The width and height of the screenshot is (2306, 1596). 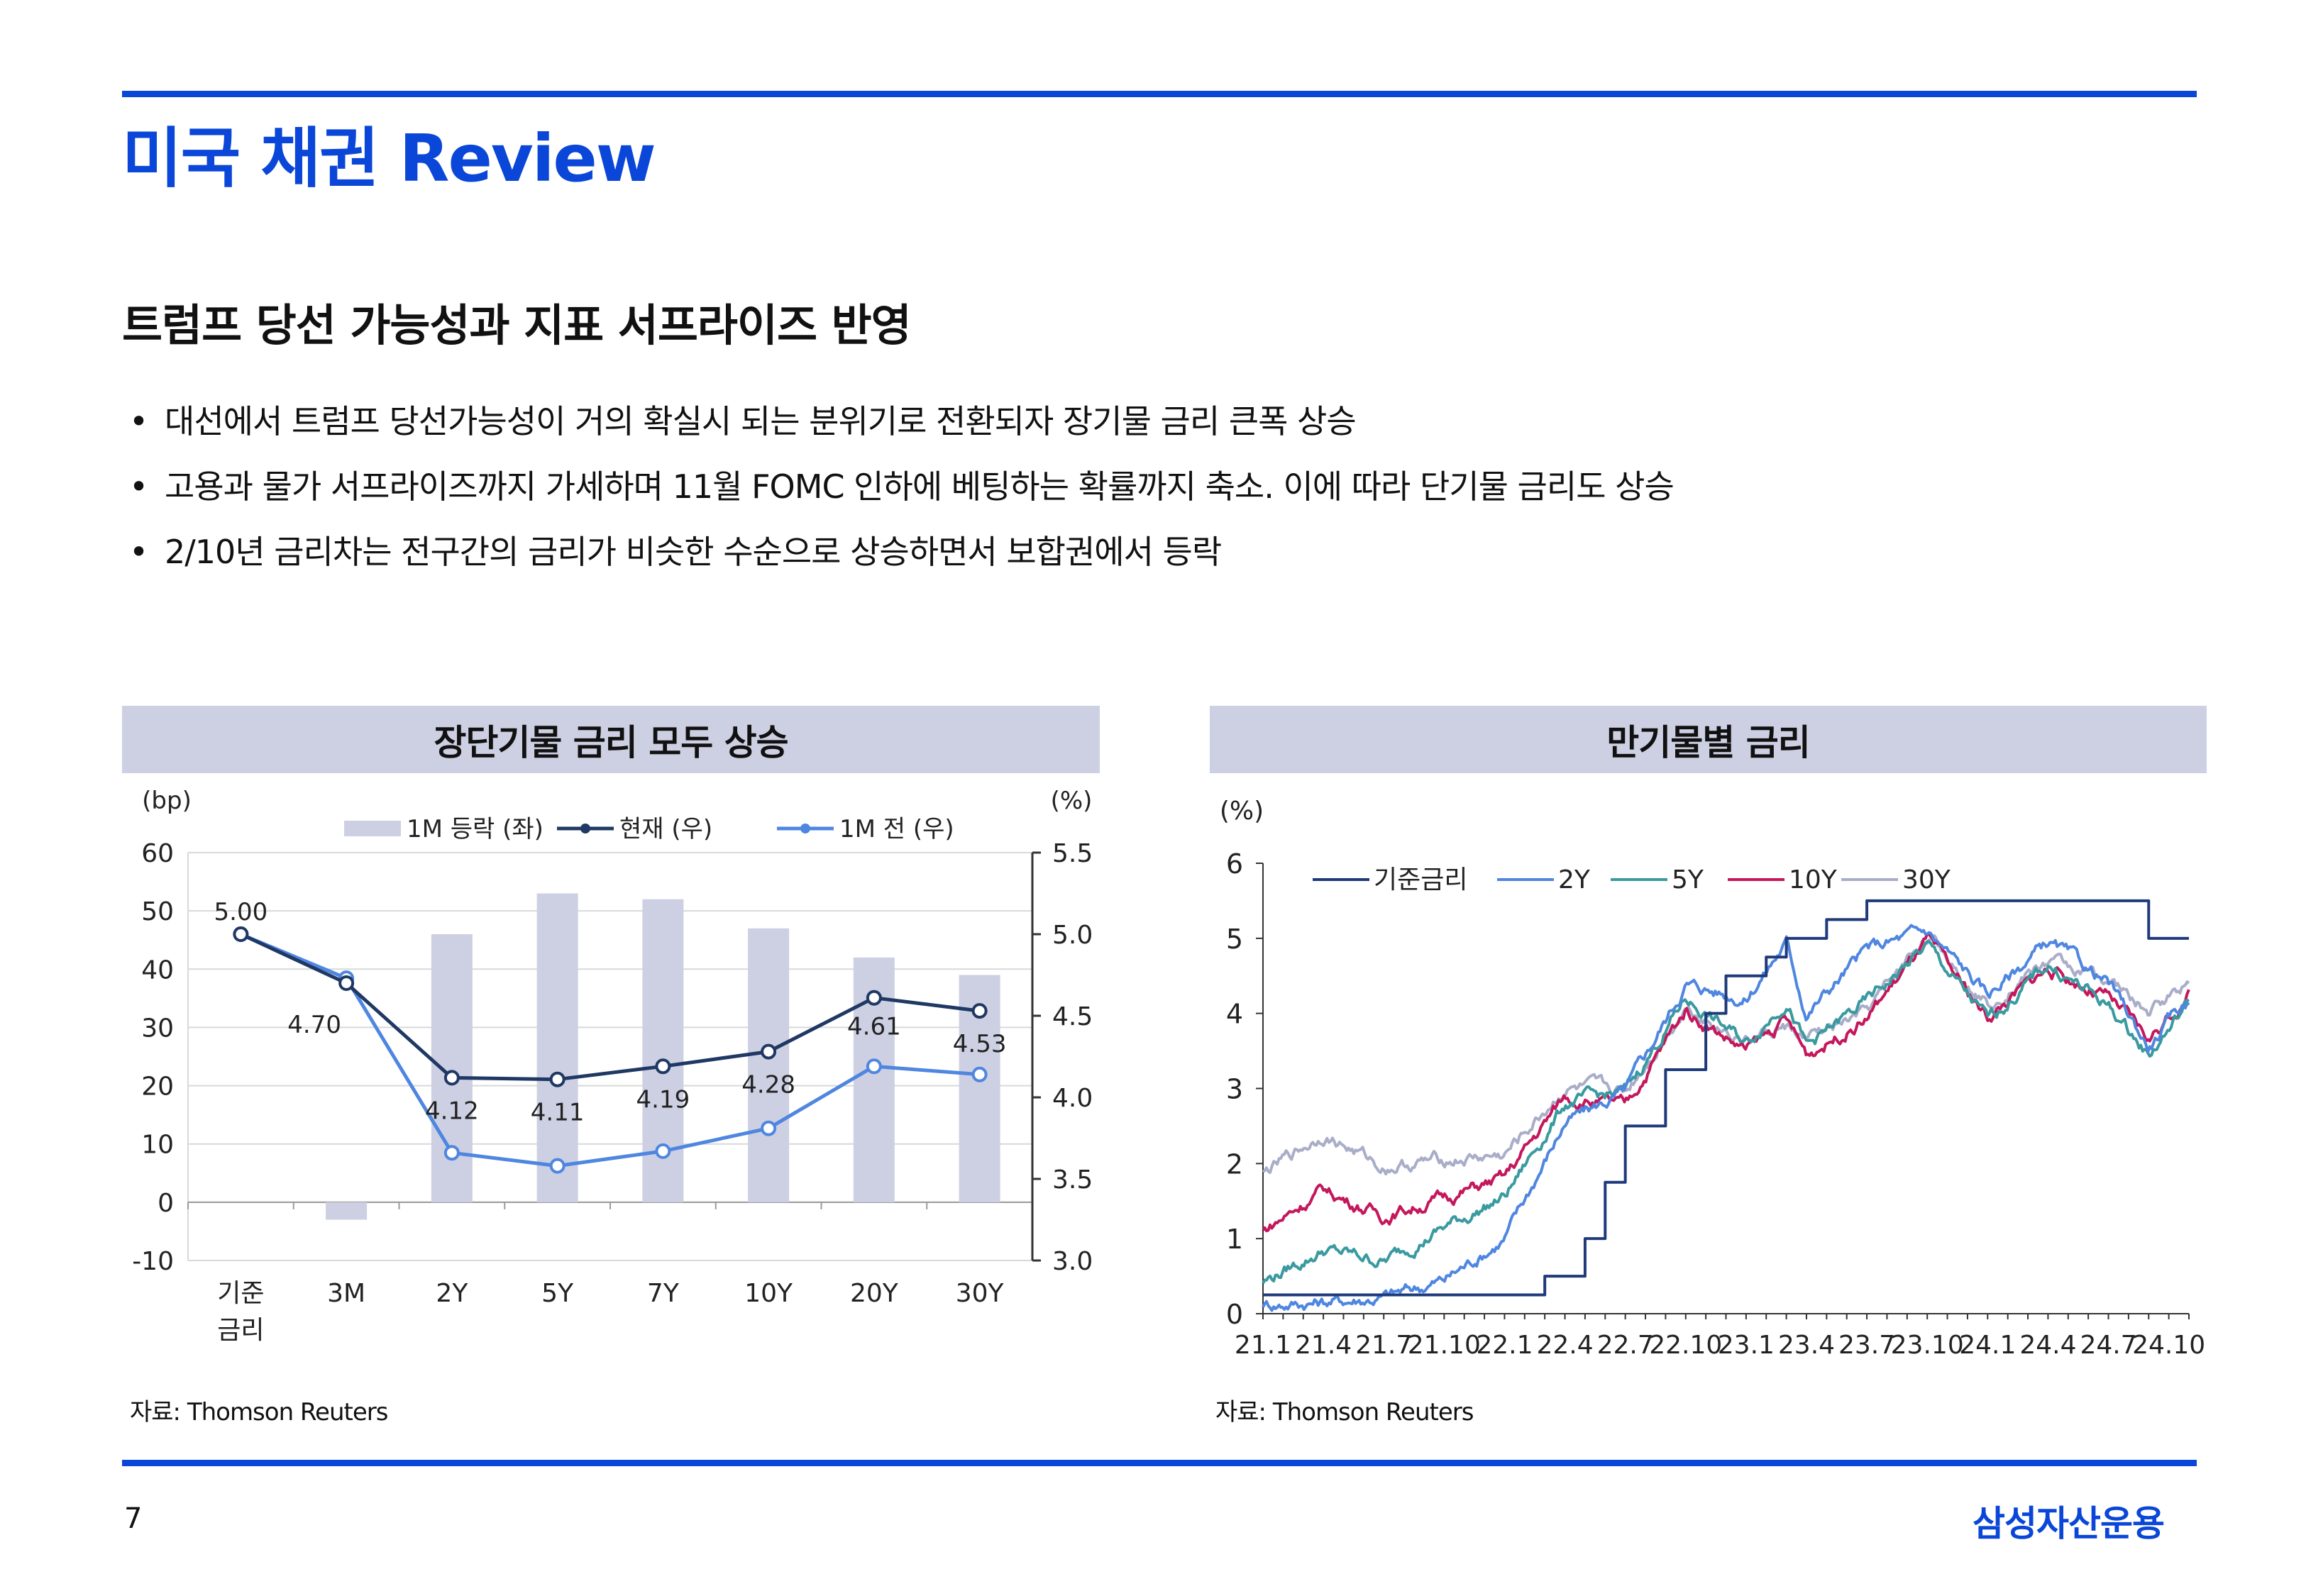 I want to click on x-tick-label: 24.1, so click(x=1987, y=1346).